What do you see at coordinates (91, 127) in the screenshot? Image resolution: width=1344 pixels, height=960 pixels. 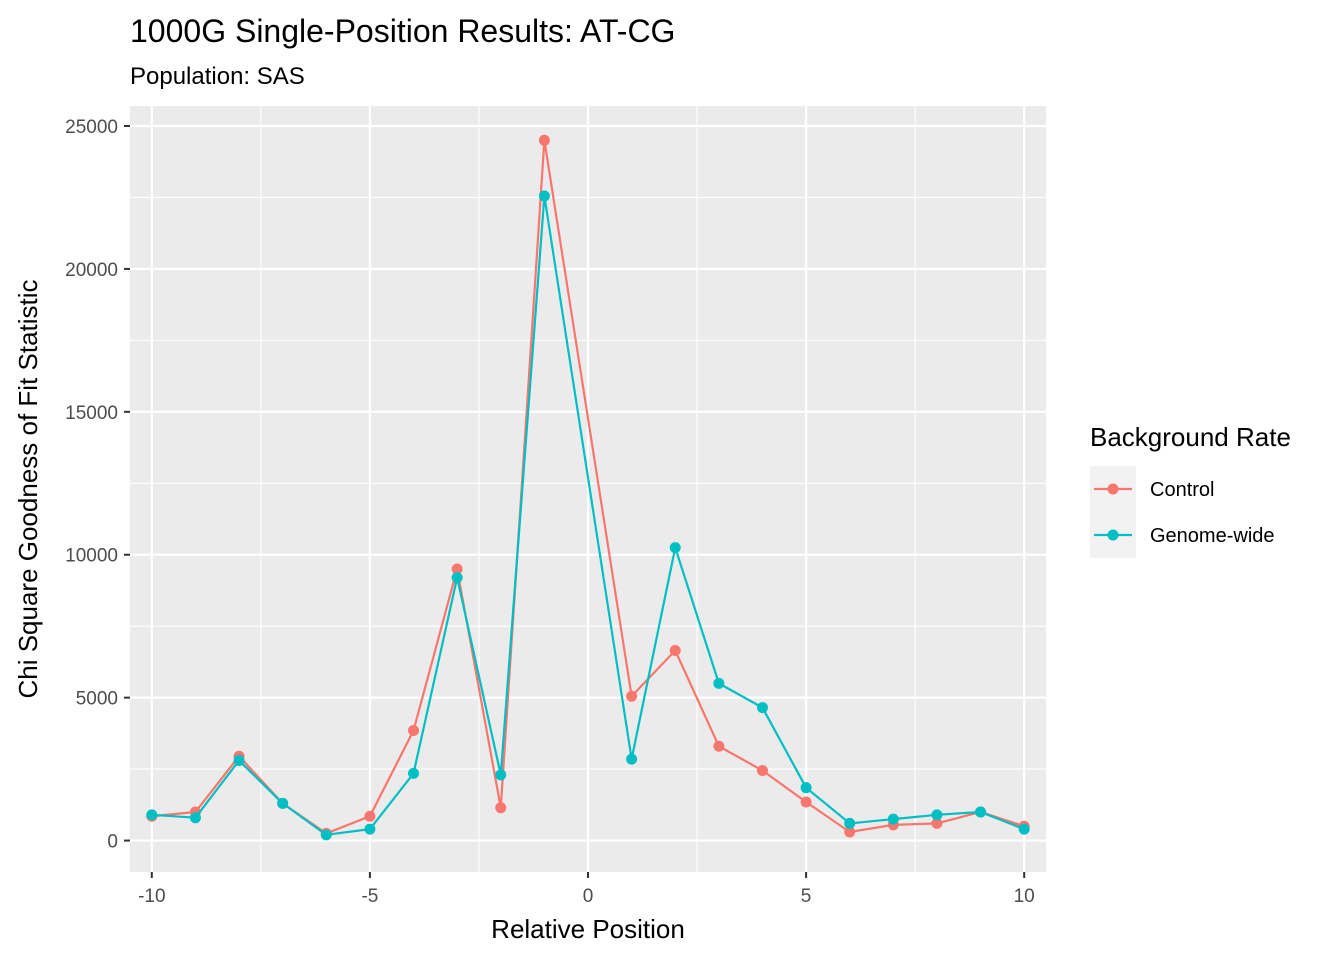 I see `y-tick-label: 25000` at bounding box center [91, 127].